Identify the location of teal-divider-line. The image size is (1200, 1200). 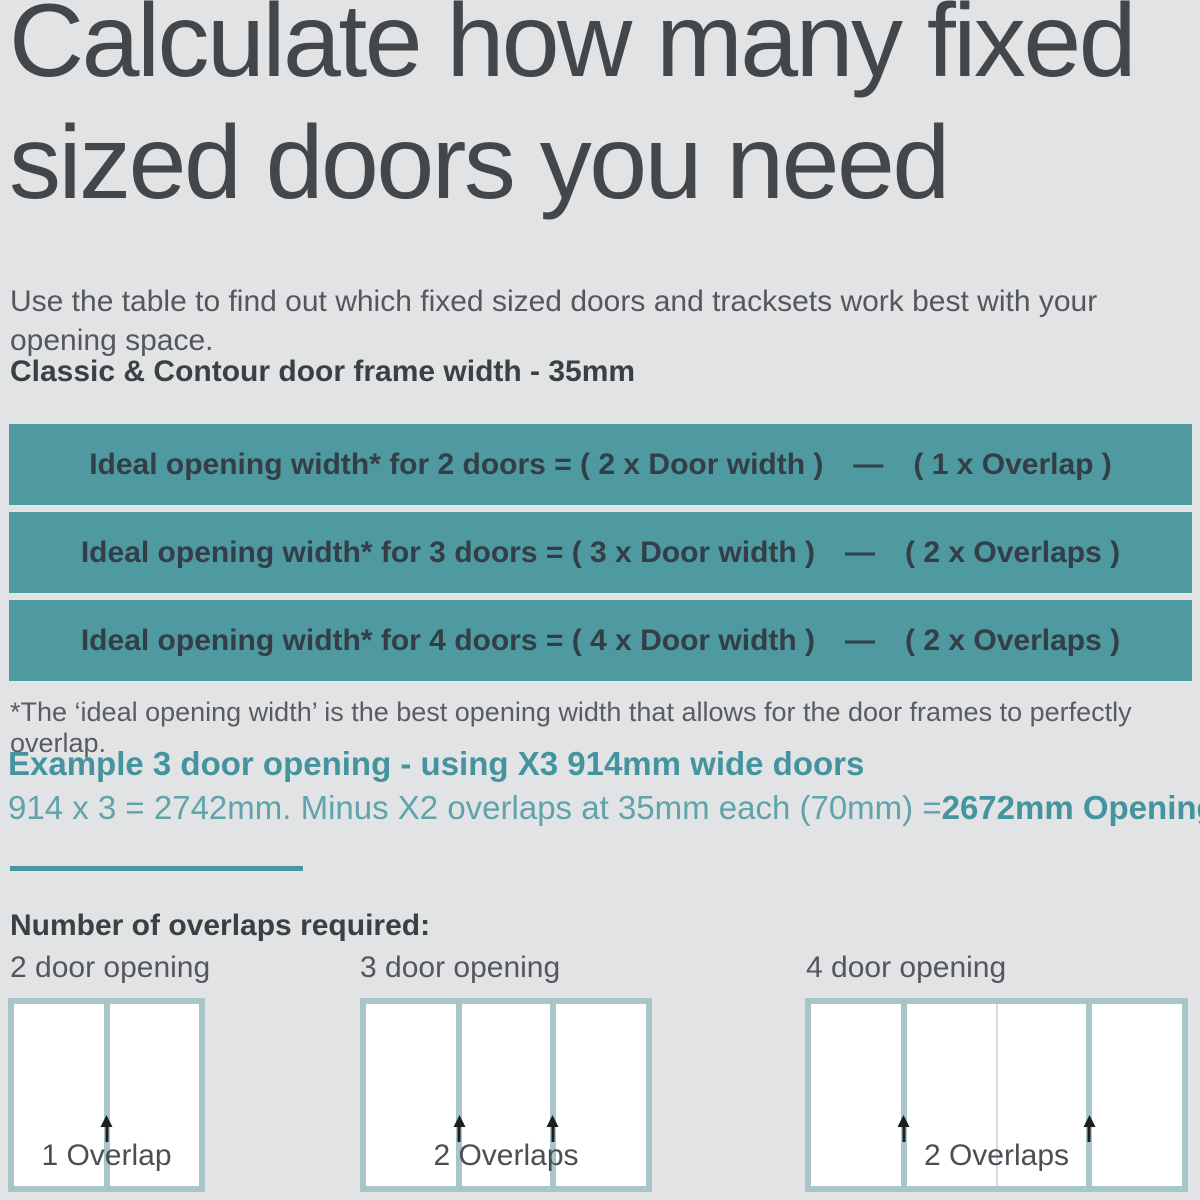
(156, 868).